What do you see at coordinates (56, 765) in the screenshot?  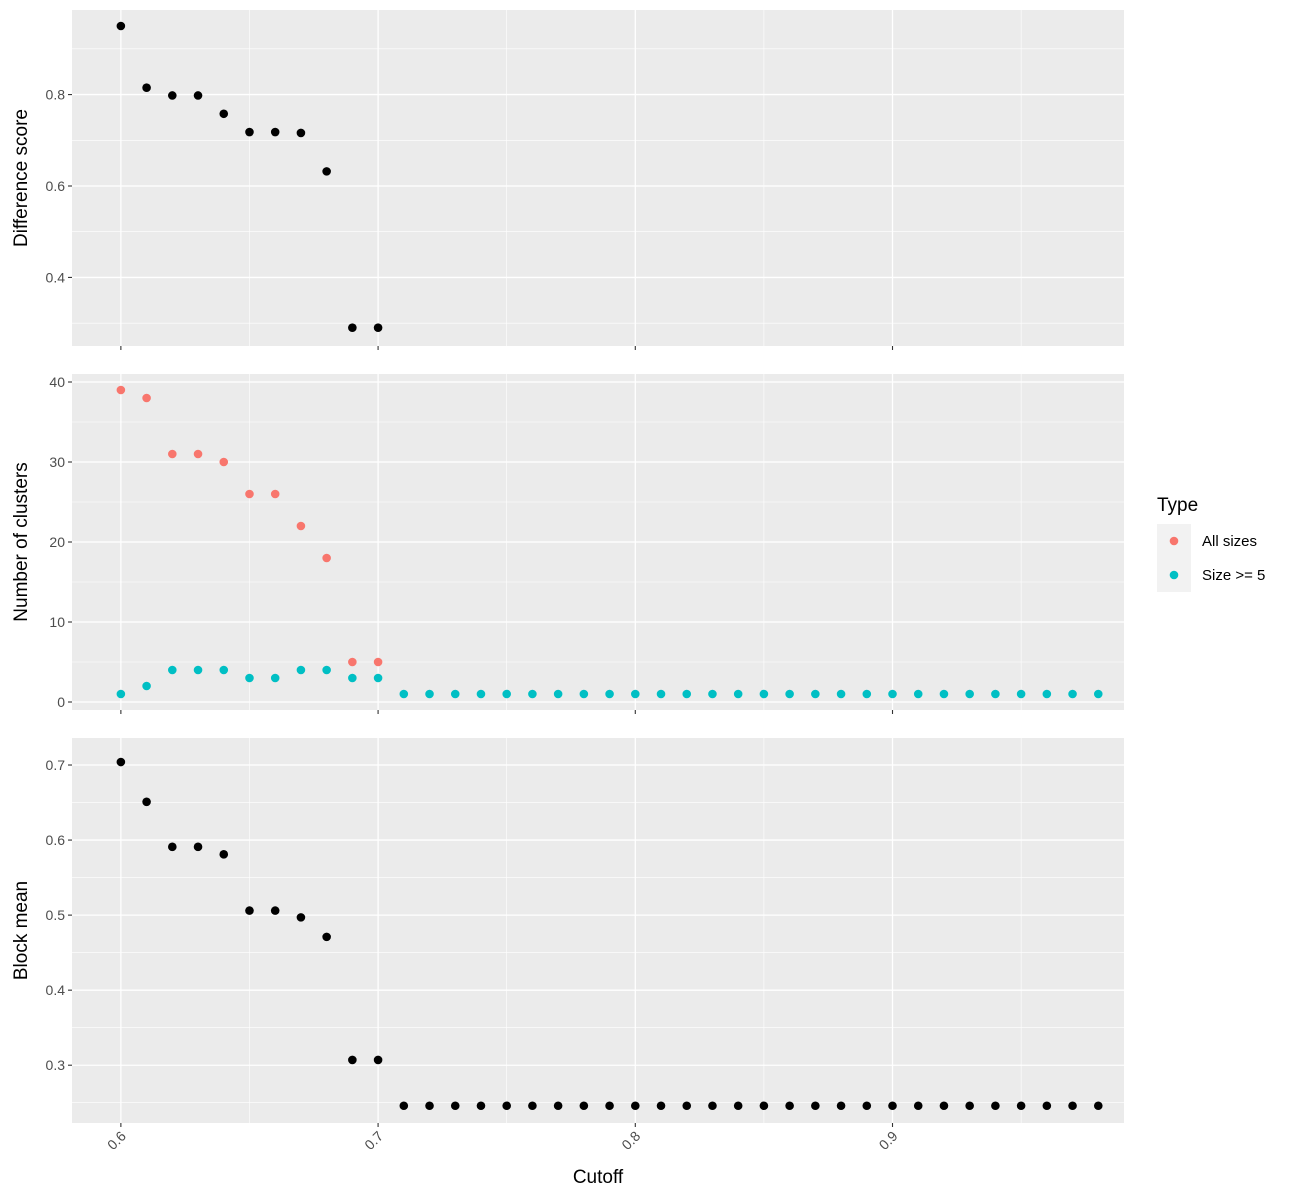 I see `y-tick-label: 0.7` at bounding box center [56, 765].